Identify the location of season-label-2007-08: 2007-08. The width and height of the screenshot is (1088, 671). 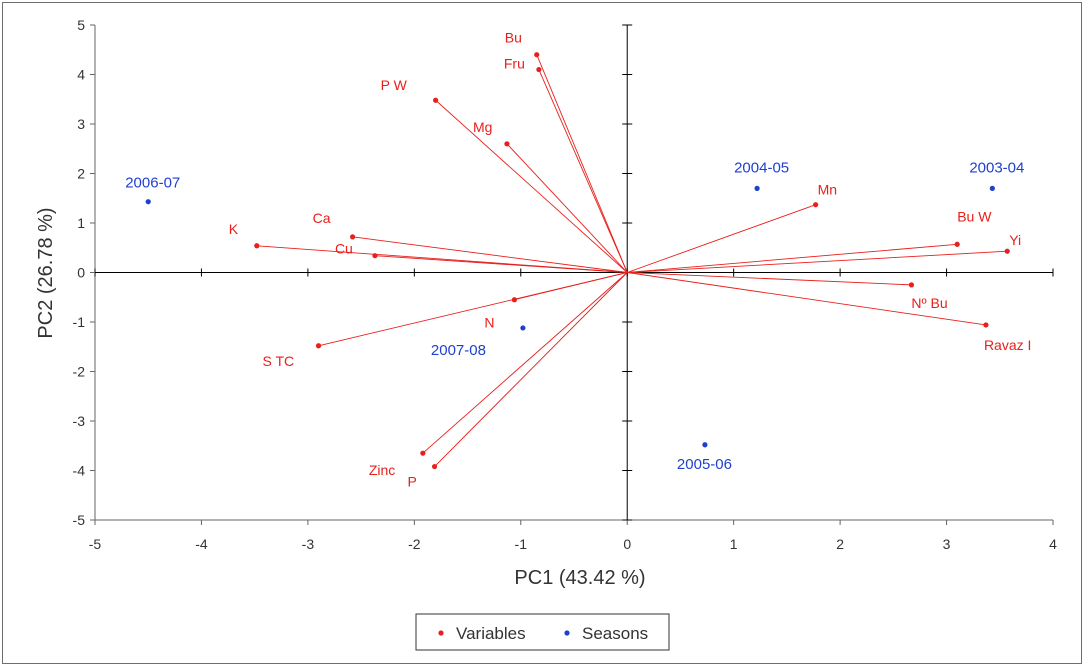
(458, 350).